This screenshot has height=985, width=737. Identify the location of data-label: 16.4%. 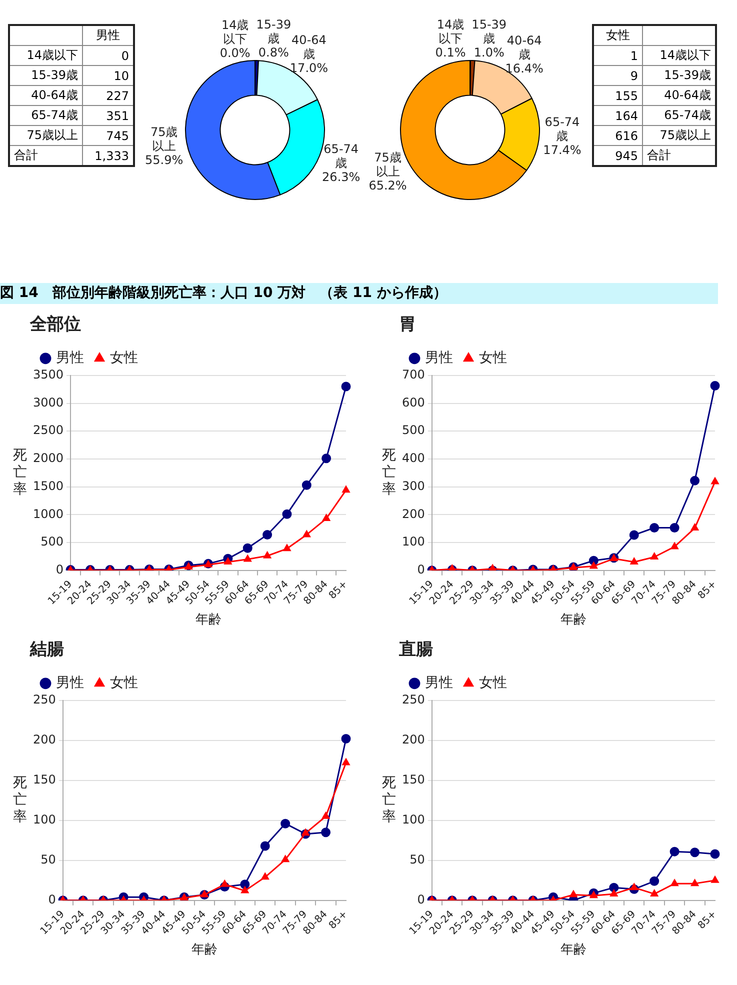
(524, 68).